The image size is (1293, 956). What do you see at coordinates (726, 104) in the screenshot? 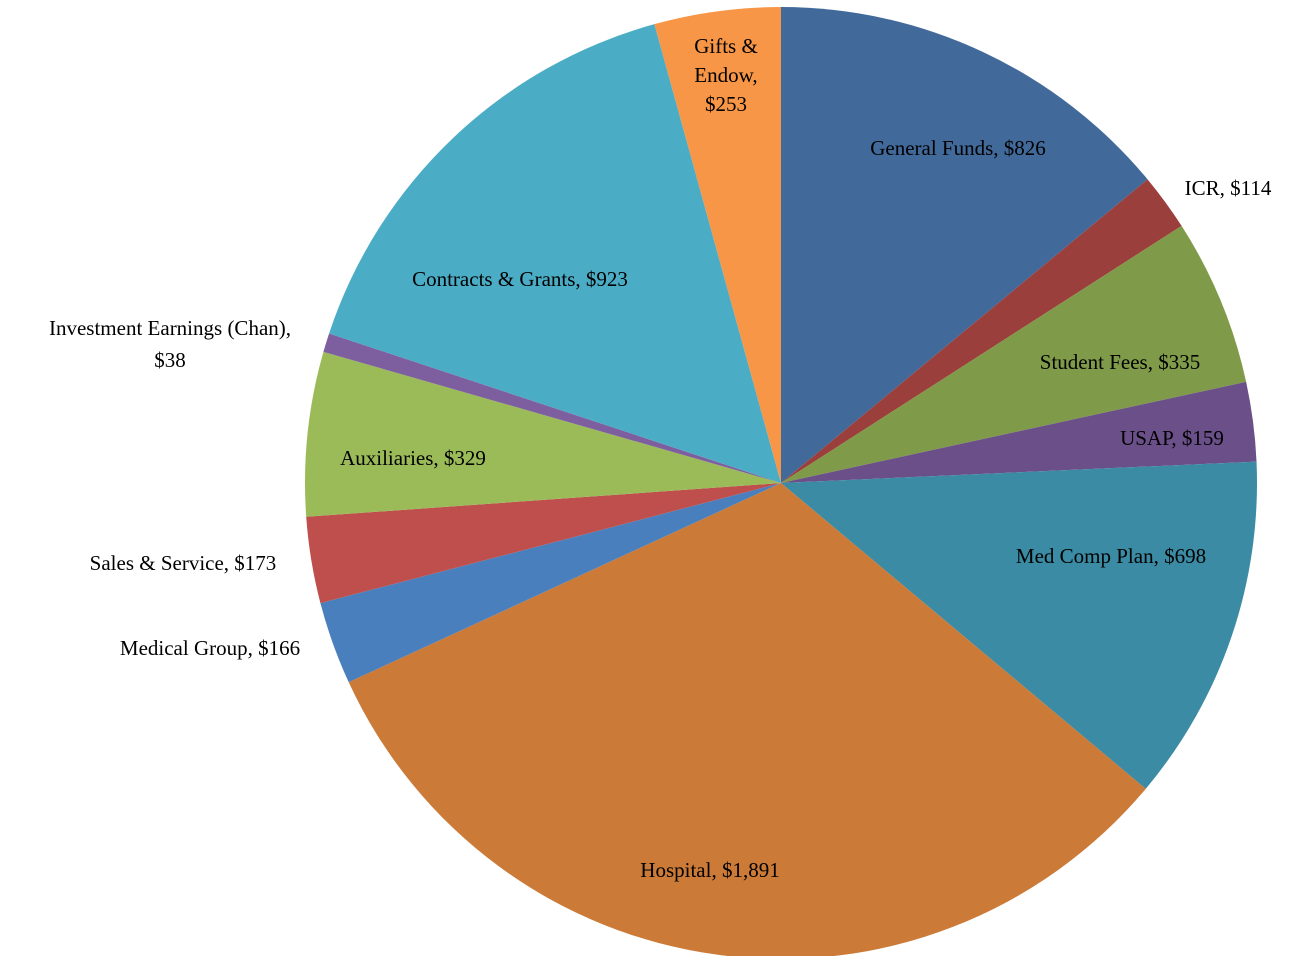
I see `data-label: $253` at bounding box center [726, 104].